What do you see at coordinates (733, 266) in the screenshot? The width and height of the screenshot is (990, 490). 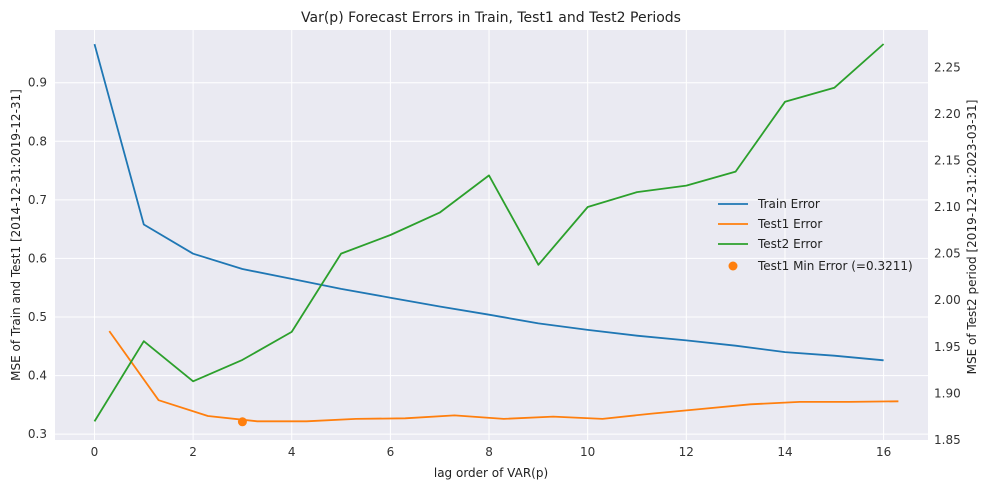 I see `legend-swatch-marker` at bounding box center [733, 266].